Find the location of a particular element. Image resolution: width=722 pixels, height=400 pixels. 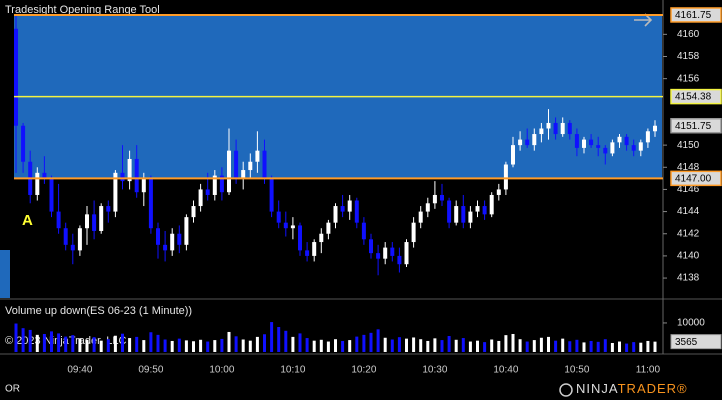

brand-right: TRADER® is located at coordinates (653, 388).